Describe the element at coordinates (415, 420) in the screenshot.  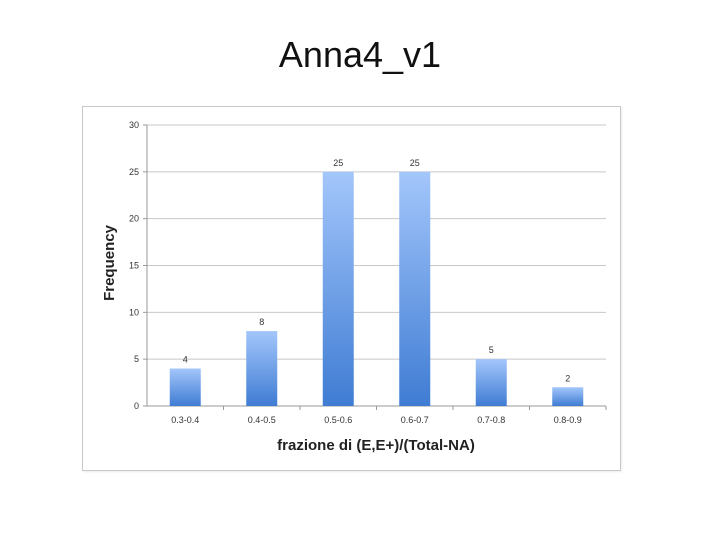
I see `x-tick-label: 0.6-0.7` at that location.